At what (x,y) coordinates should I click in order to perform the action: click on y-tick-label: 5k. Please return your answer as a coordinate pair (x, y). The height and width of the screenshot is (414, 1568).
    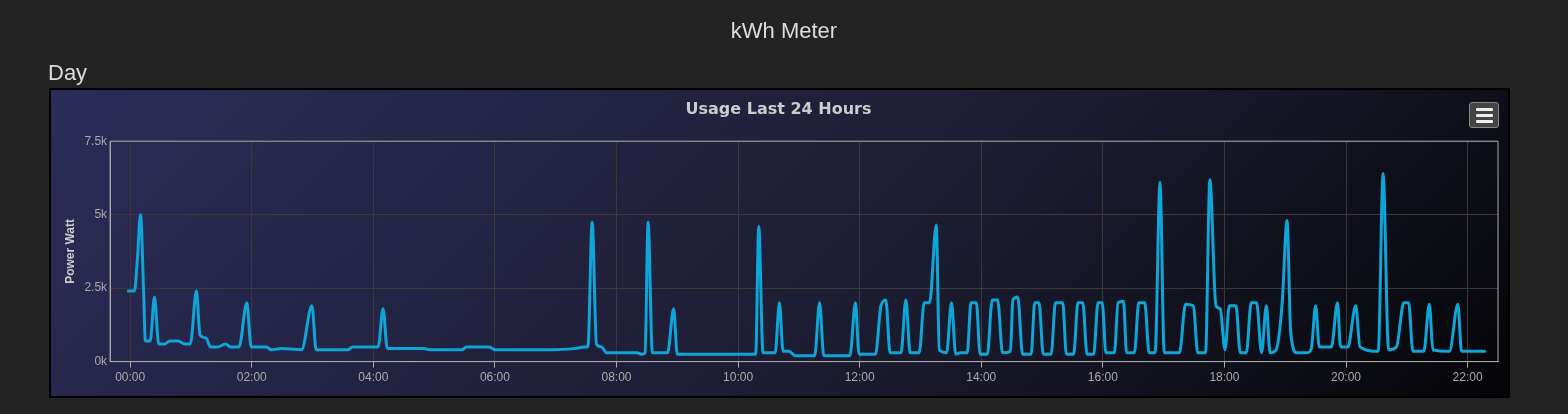
    Looking at the image, I should click on (101, 213).